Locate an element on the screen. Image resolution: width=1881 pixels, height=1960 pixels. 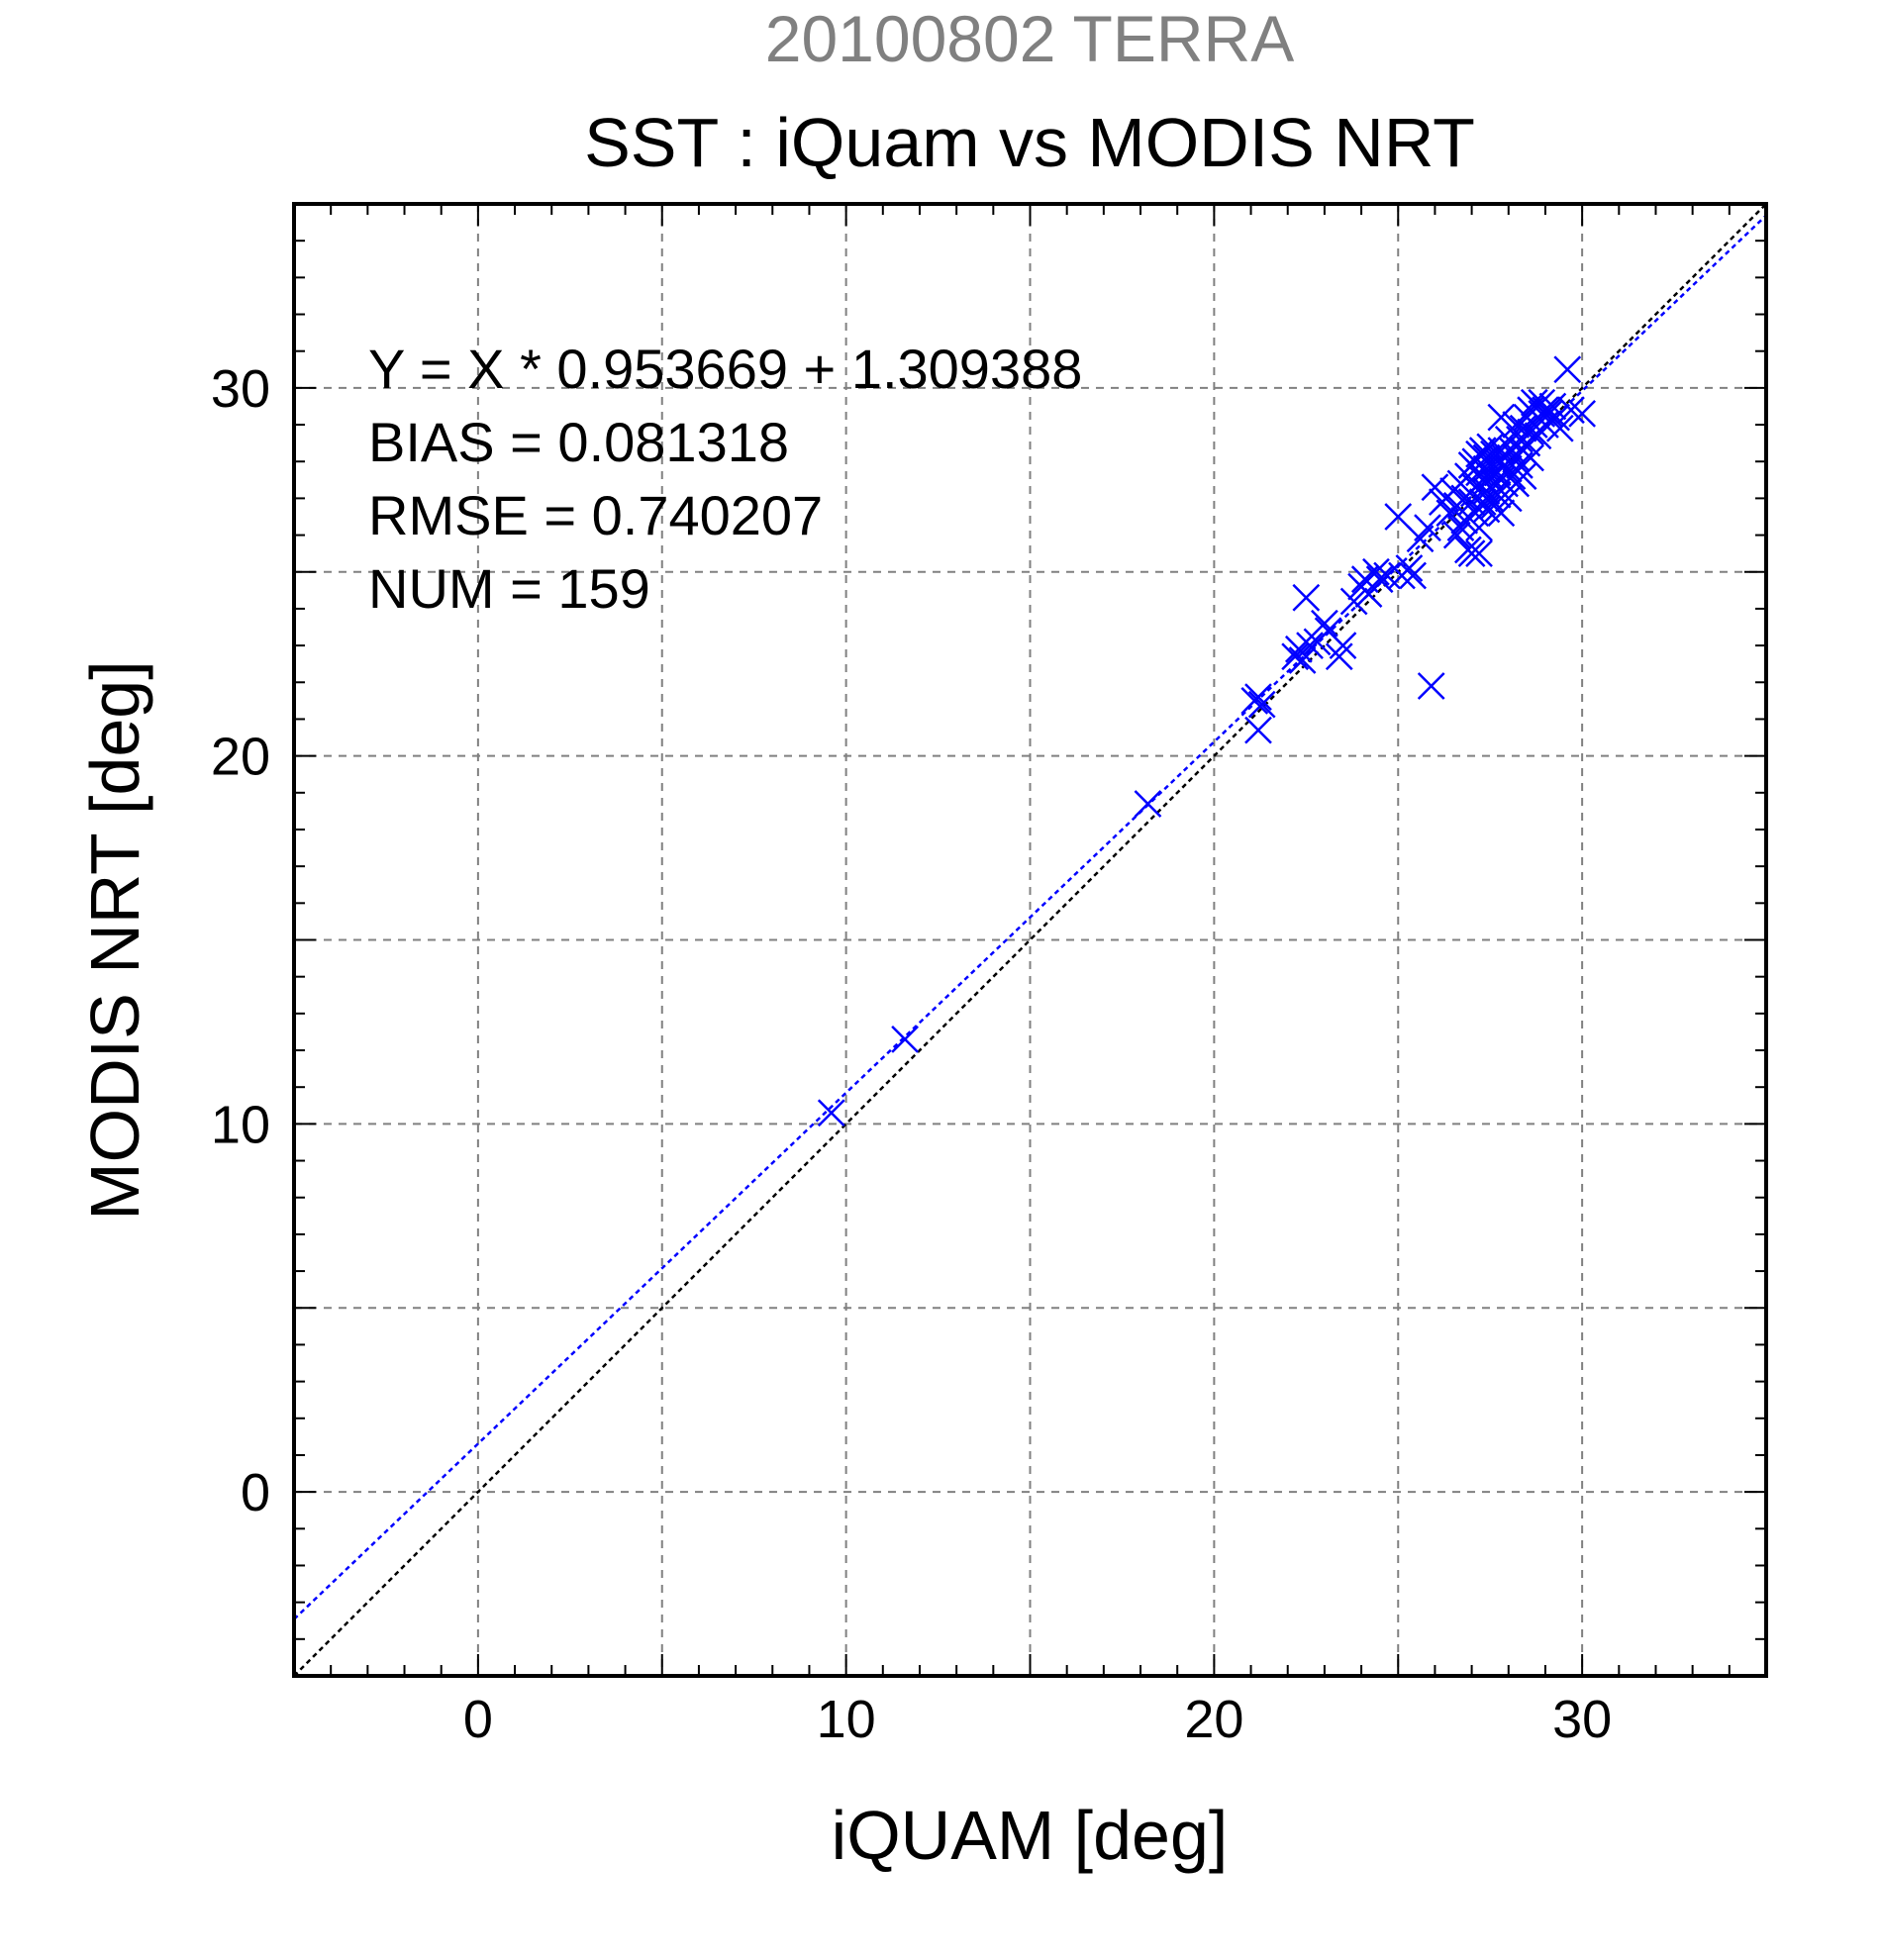
x-tick-label: 10 is located at coordinates (846, 1719).